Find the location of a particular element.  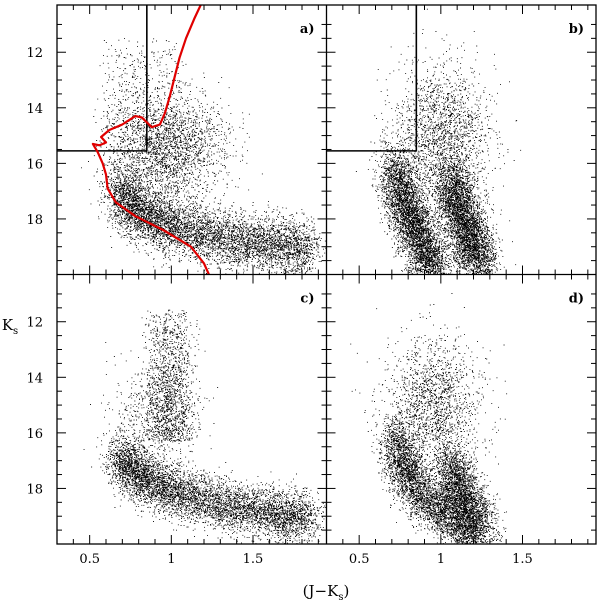

panel-label: b) is located at coordinates (576, 29).